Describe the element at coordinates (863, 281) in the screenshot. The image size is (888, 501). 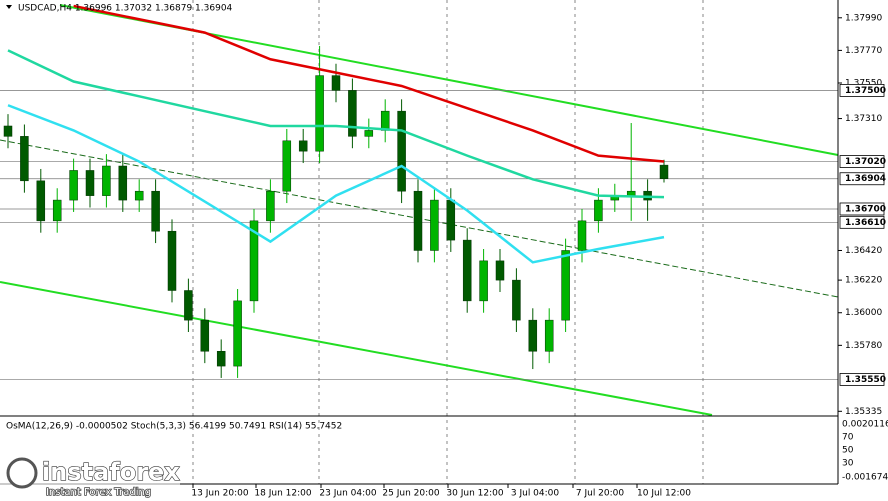
I see `y-tick-label: 1.36220` at that location.